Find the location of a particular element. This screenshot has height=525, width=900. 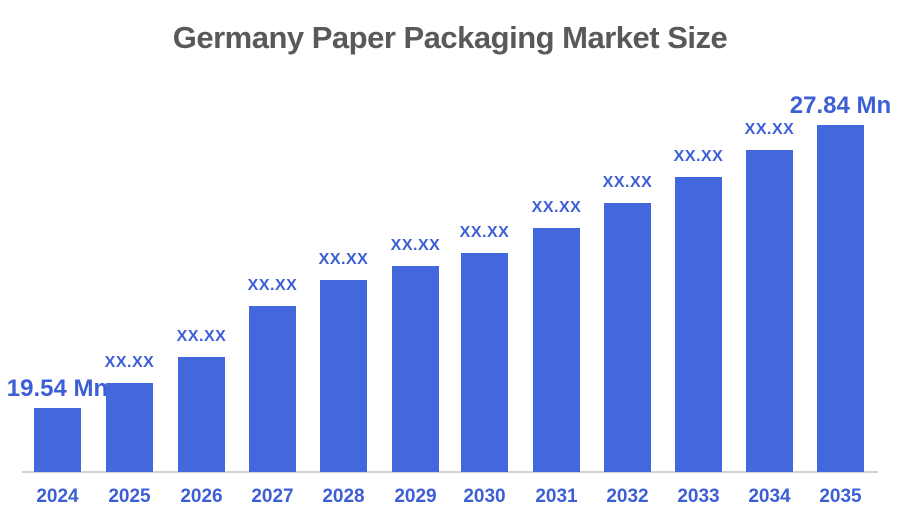

value-label-2024: 19.54 Mn is located at coordinates (57, 388).